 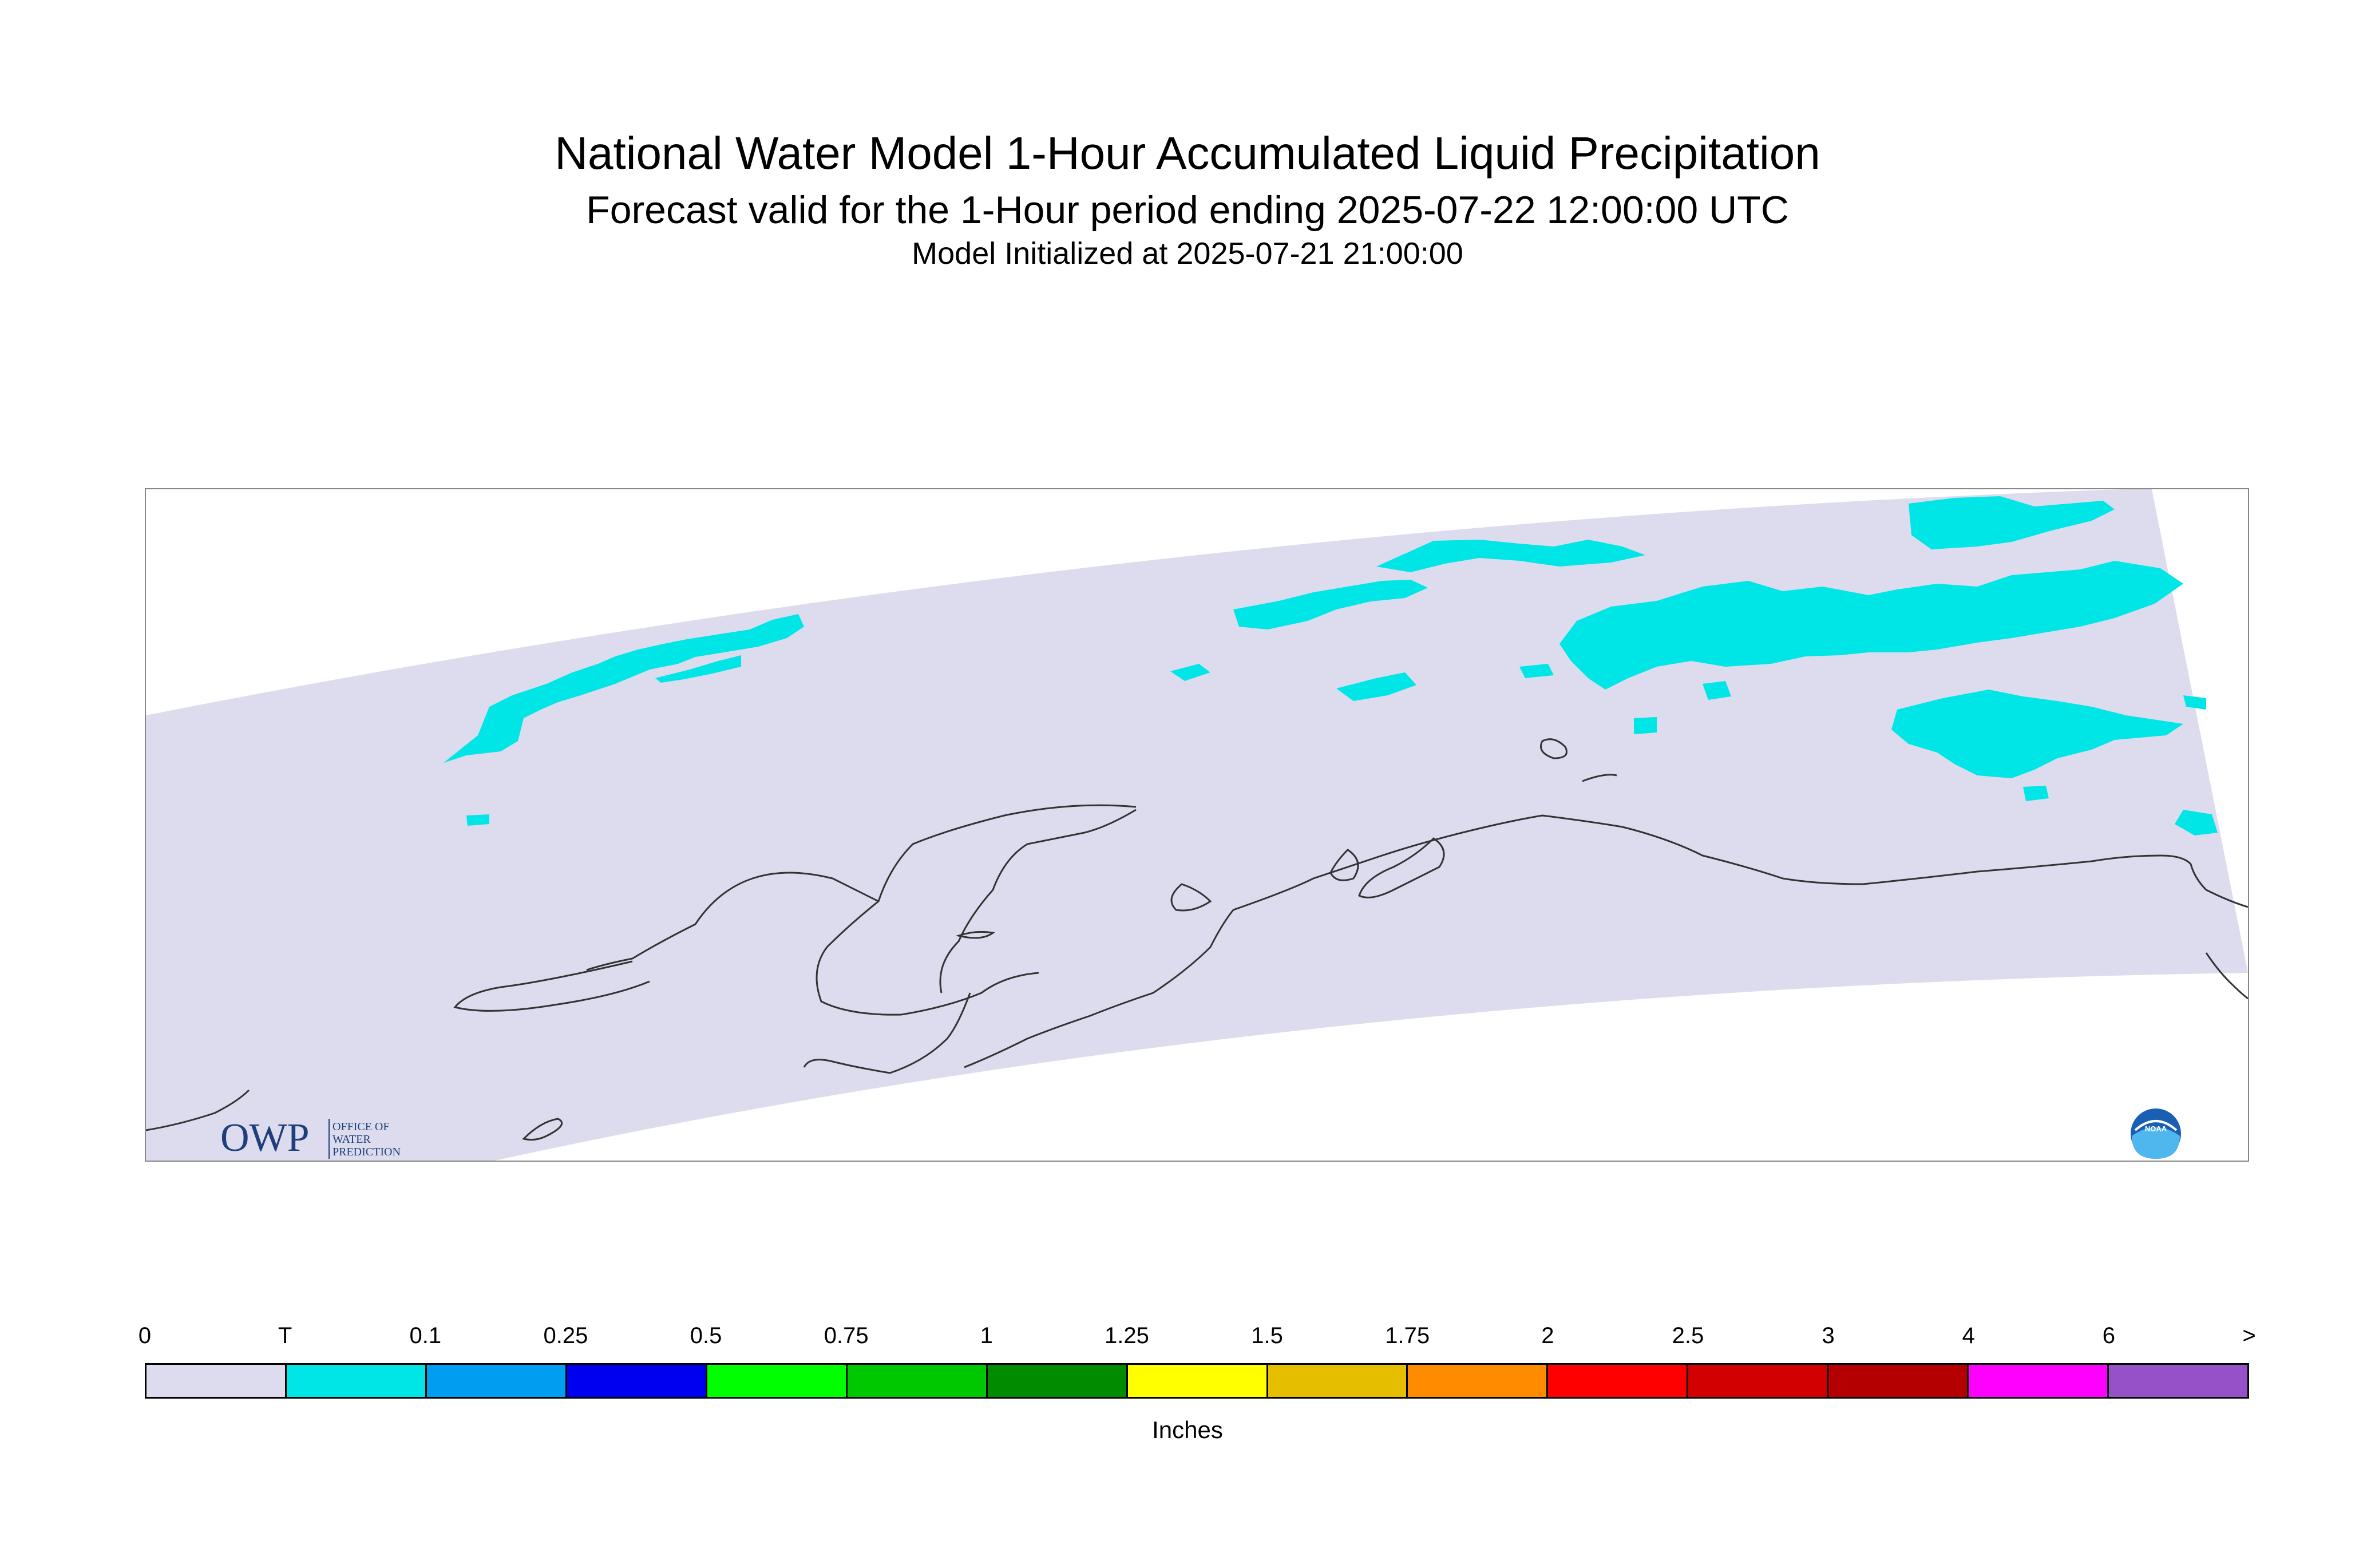 I want to click on model-init-line: Model Initialized at 2025-07-21 21:00:00, so click(x=1187, y=253).